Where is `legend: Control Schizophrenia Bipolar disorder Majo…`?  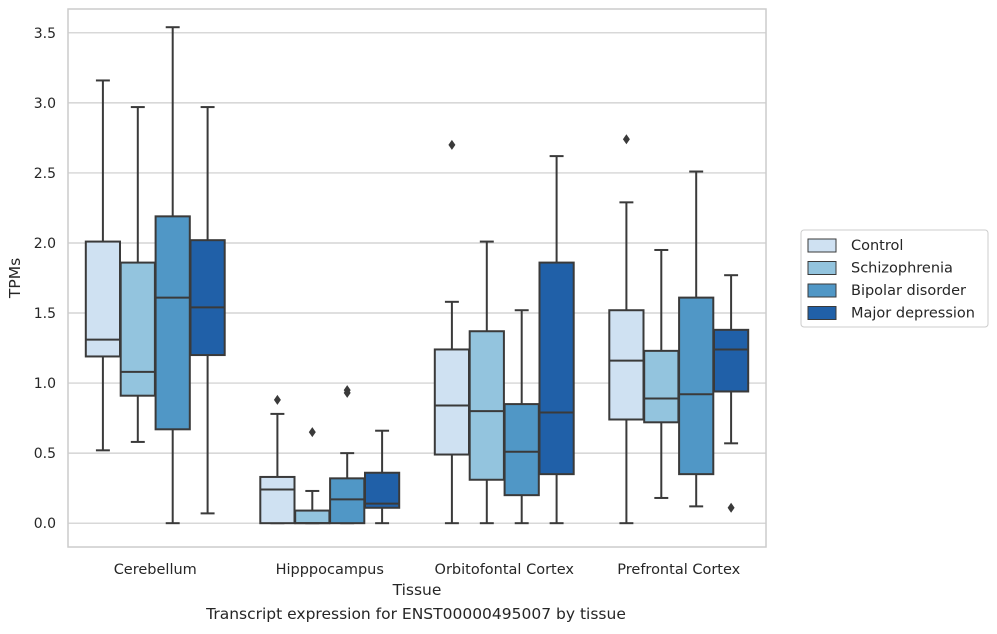
legend: Control Schizophrenia Bipolar disorder Majo… is located at coordinates (894, 278).